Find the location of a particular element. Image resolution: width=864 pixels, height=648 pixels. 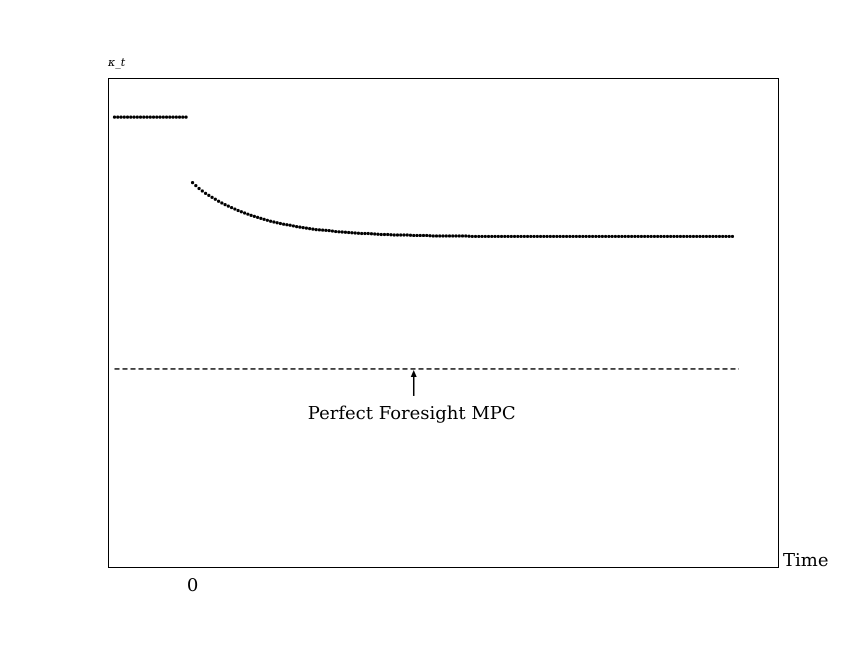

x-axis-label: Time is located at coordinates (805, 560).